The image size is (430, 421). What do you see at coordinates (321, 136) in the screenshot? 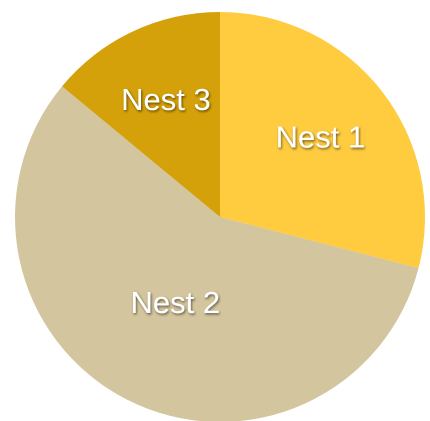
I see `pie-label-nest-1: Nest 1` at bounding box center [321, 136].